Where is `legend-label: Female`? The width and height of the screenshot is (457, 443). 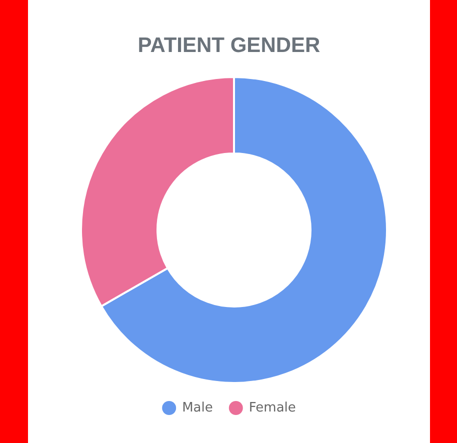 legend-label: Female is located at coordinates (272, 408).